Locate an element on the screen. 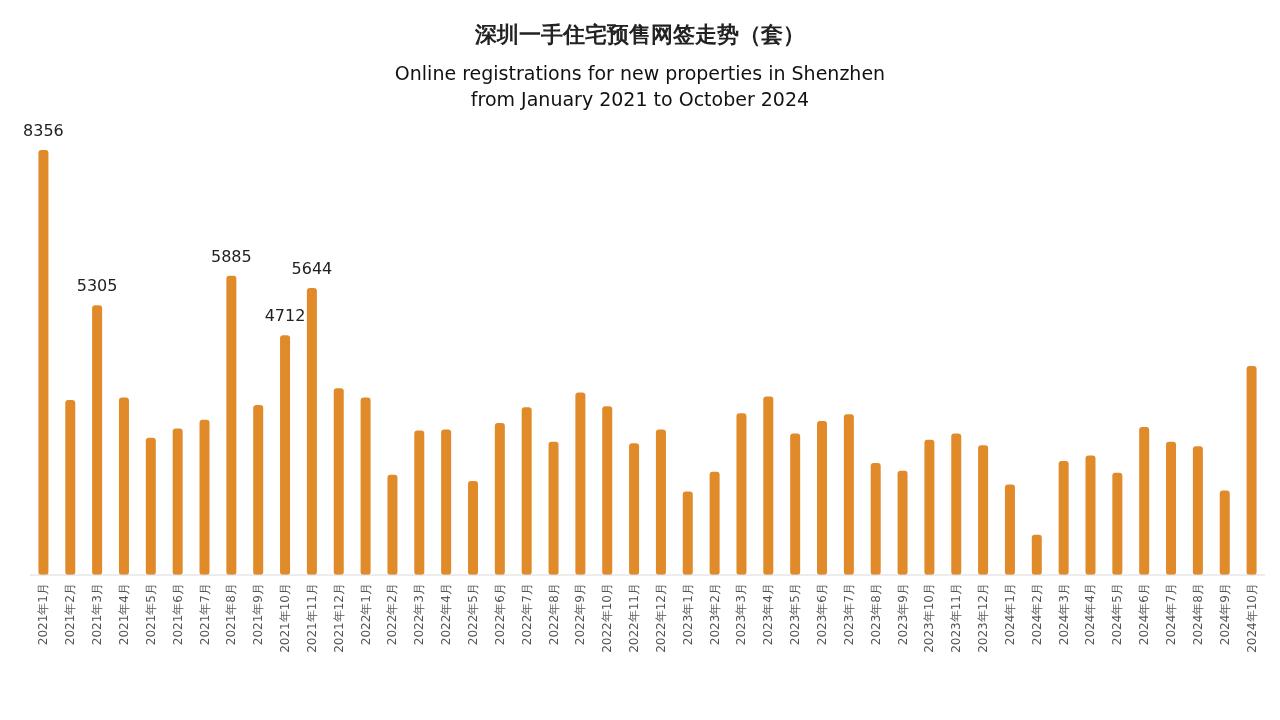 This screenshot has height=720, width=1280. x-tick-label: 2022年6月 is located at coordinates (499, 614).